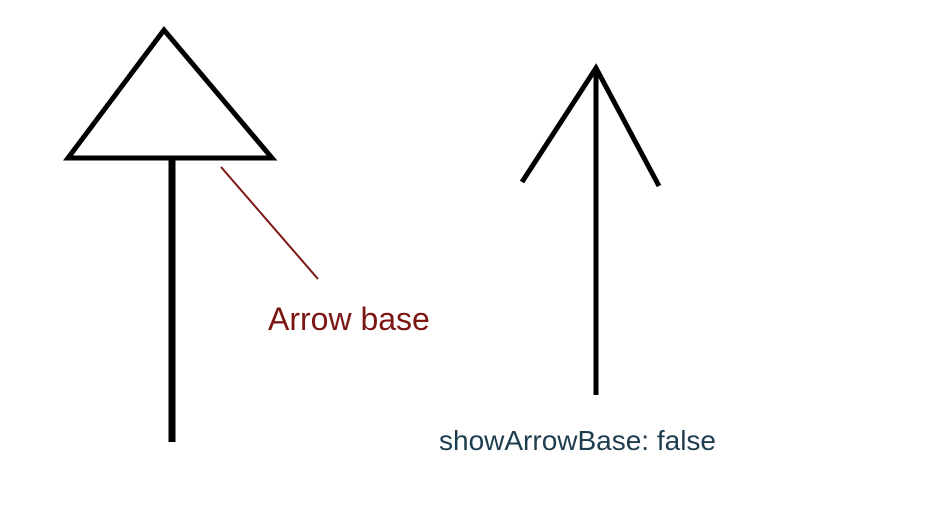 This screenshot has height=518, width=946. I want to click on arrowhead-triangle, so click(170, 93).